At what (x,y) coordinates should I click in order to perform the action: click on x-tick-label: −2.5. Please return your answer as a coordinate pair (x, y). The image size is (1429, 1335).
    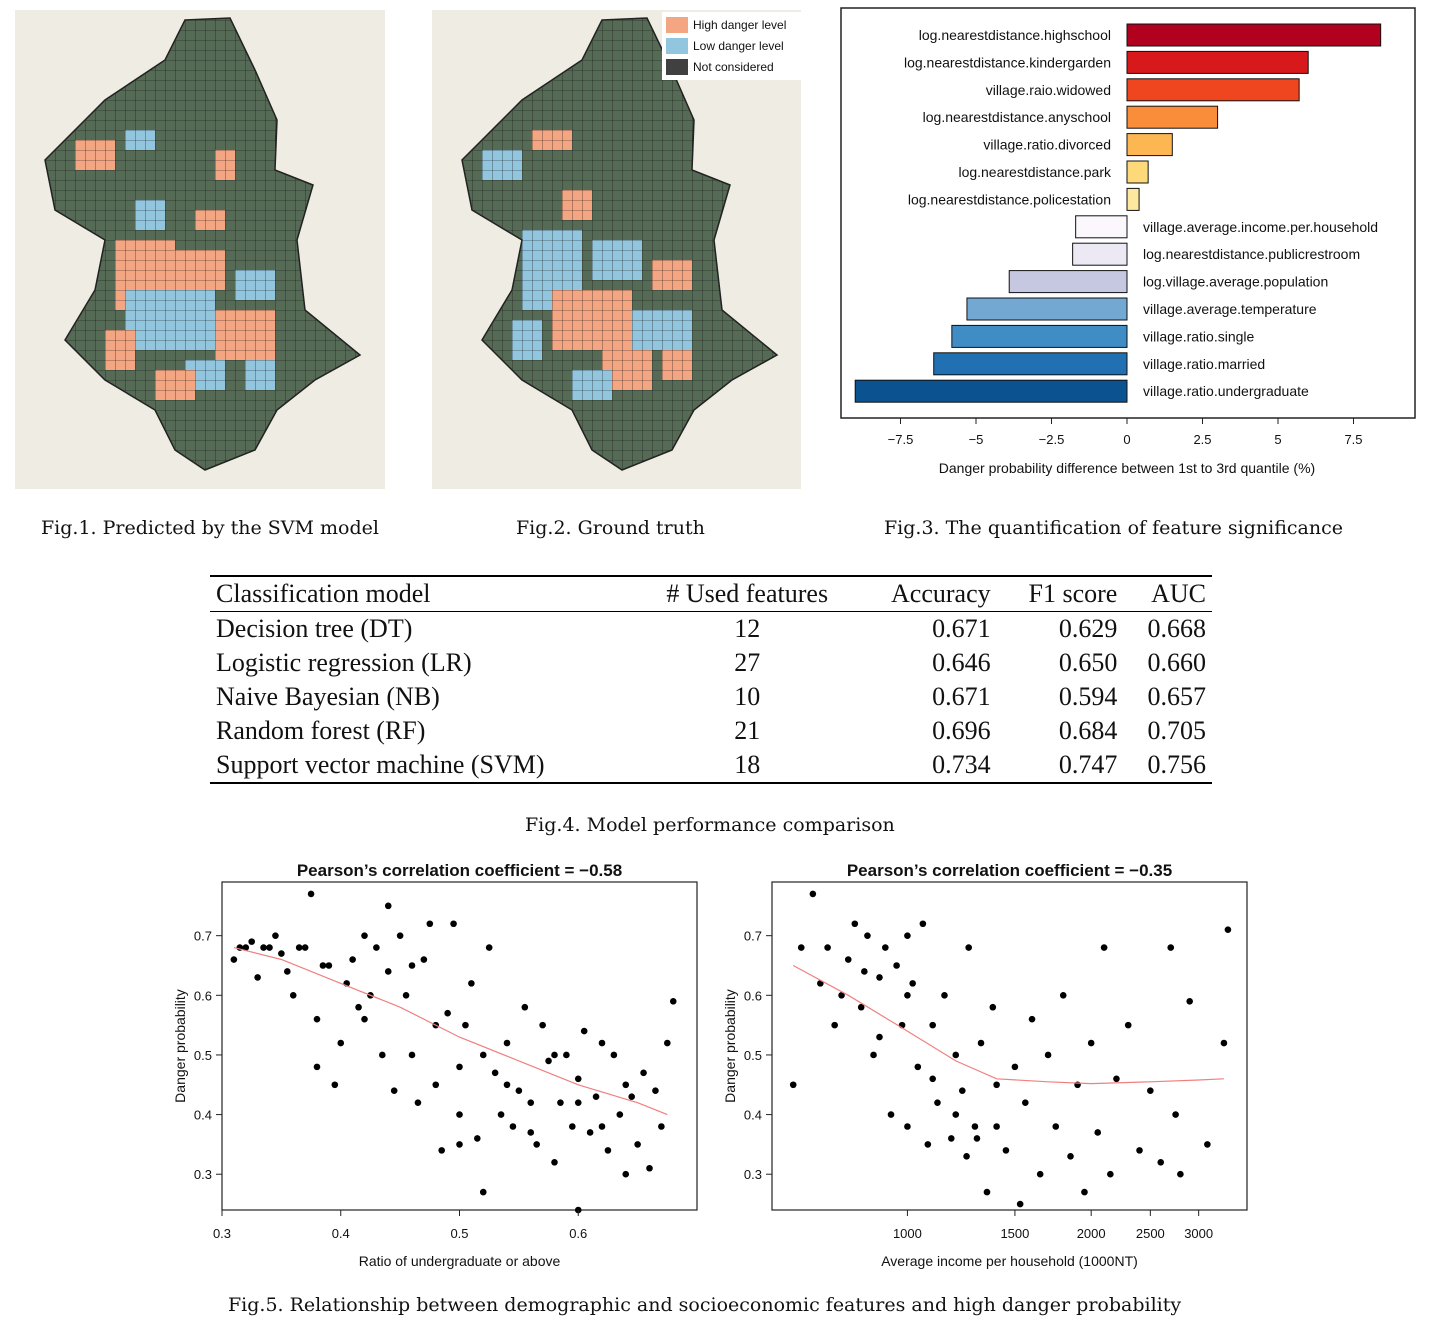
    Looking at the image, I should click on (1052, 439).